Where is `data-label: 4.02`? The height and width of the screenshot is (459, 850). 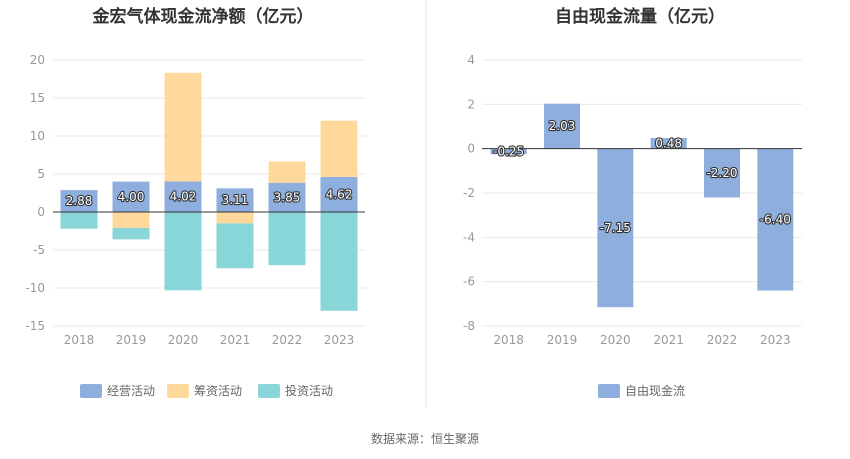 data-label: 4.02 is located at coordinates (183, 197).